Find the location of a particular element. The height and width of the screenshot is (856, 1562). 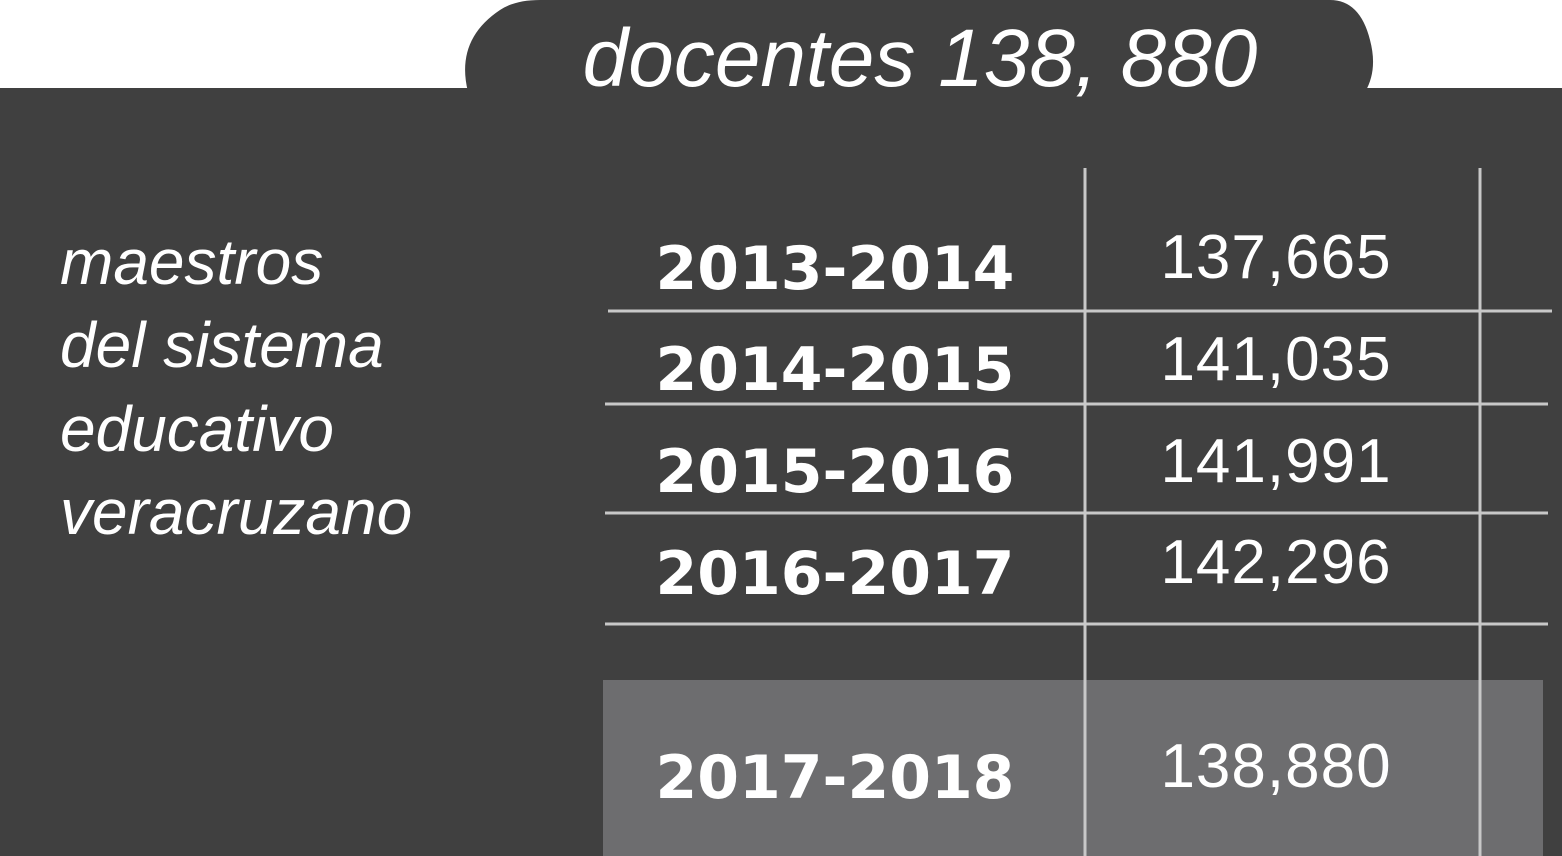

year: 2017-2018 is located at coordinates (835, 778).